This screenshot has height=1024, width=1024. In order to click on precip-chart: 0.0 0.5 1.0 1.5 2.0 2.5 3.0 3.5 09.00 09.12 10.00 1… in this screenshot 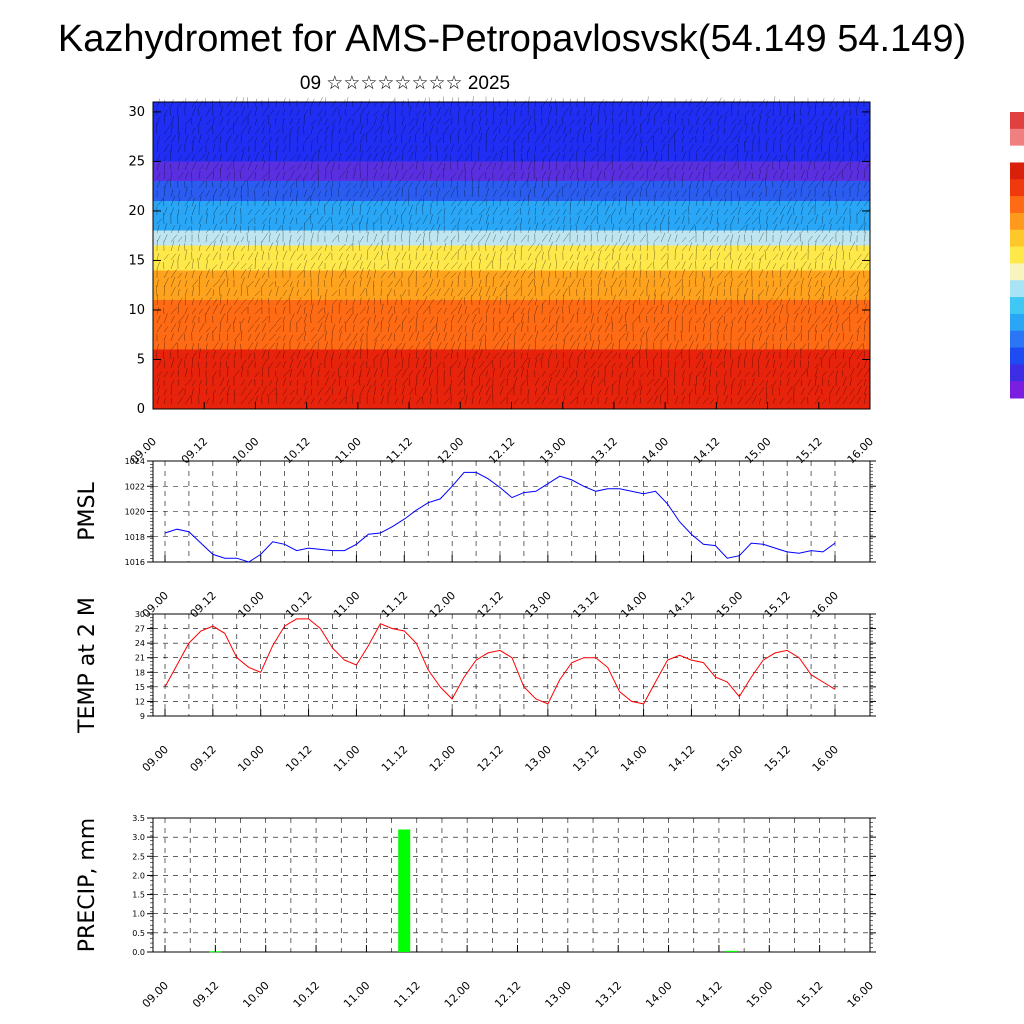, I will do `click(475, 912)`.